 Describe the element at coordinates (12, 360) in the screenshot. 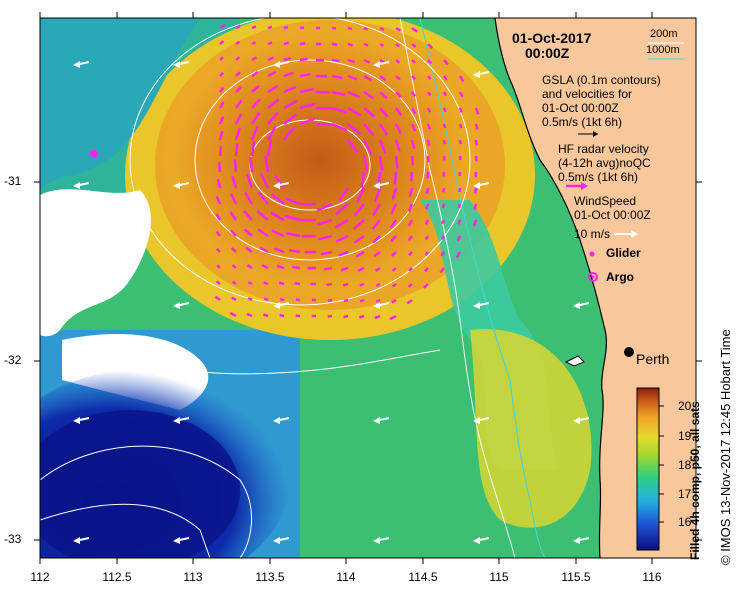

I see `y-tick-label: -32` at that location.